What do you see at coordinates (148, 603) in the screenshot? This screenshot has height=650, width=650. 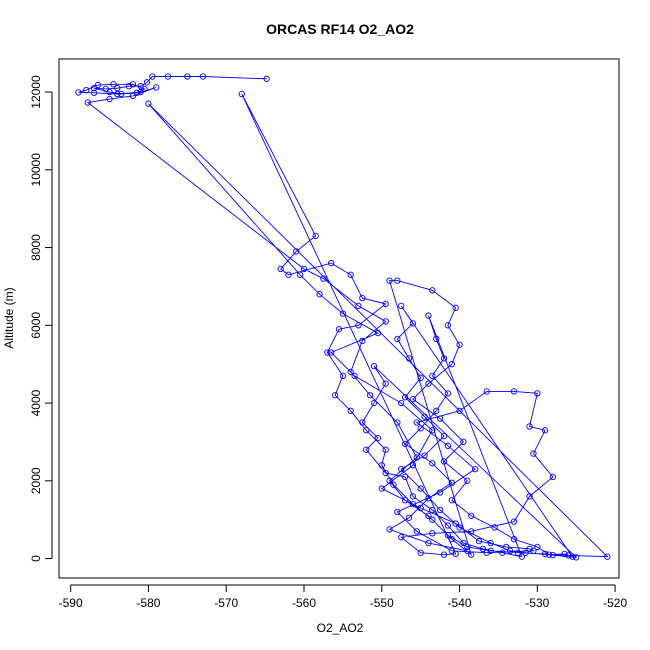 I see `x-tick-label: -580` at bounding box center [148, 603].